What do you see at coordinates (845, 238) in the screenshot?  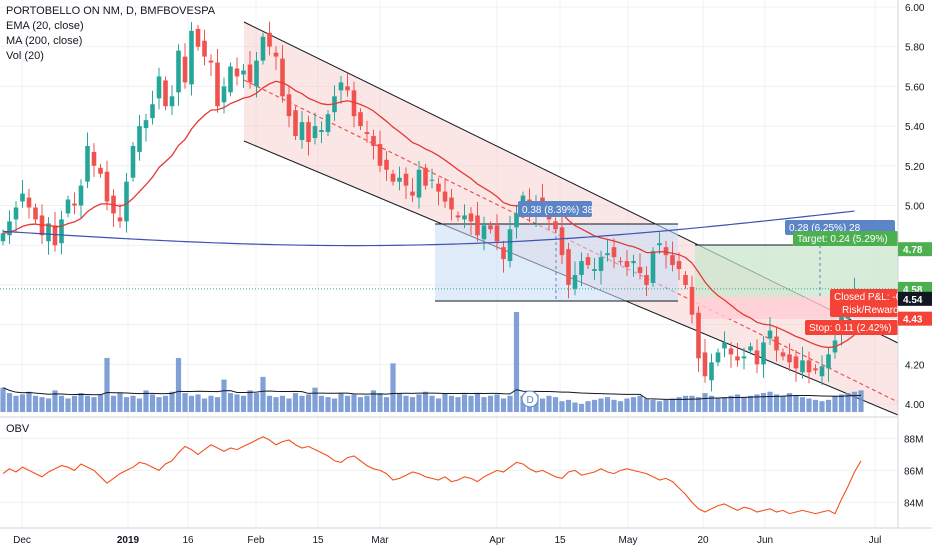 I see `target-badge` at bounding box center [845, 238].